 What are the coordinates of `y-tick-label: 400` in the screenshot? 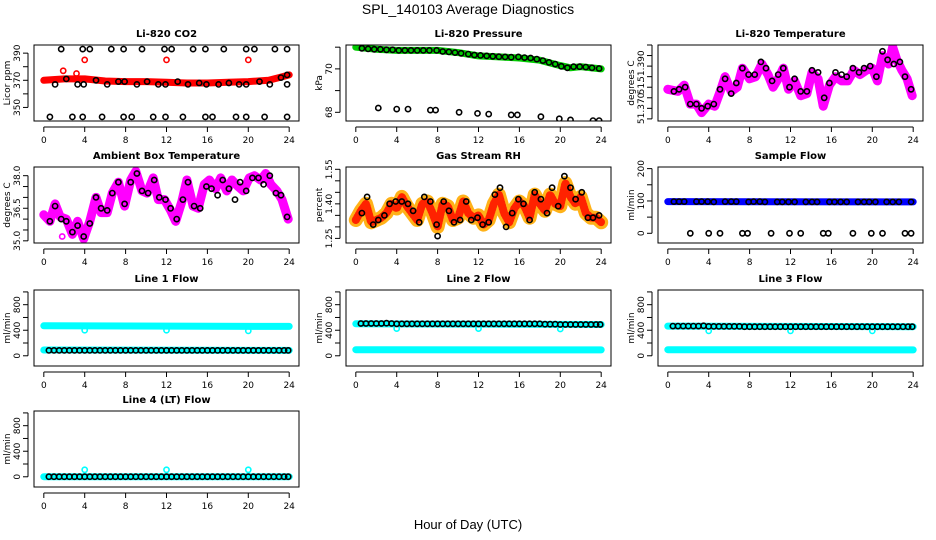 It's located at (330, 329).